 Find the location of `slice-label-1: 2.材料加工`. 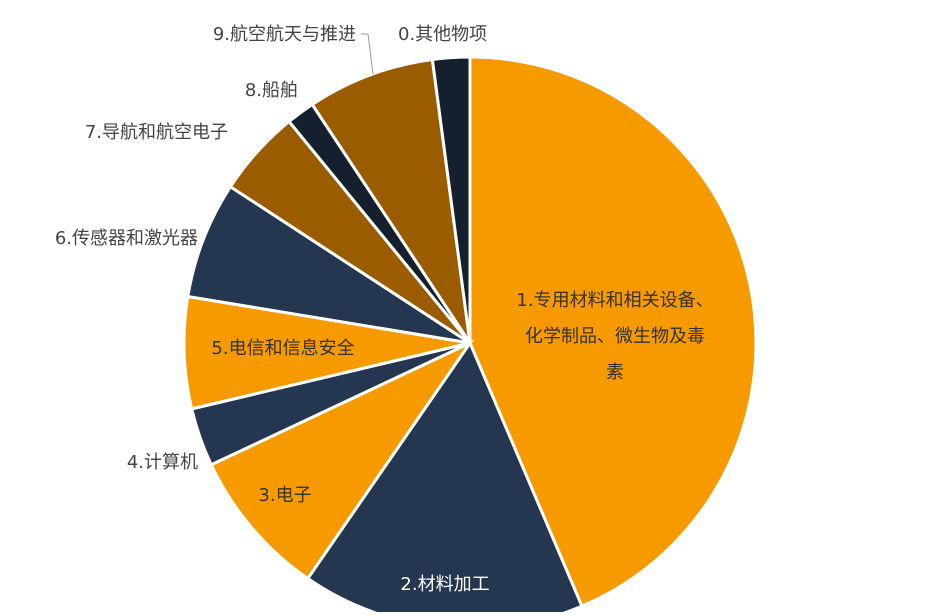

slice-label-1: 2.材料加工 is located at coordinates (444, 584).